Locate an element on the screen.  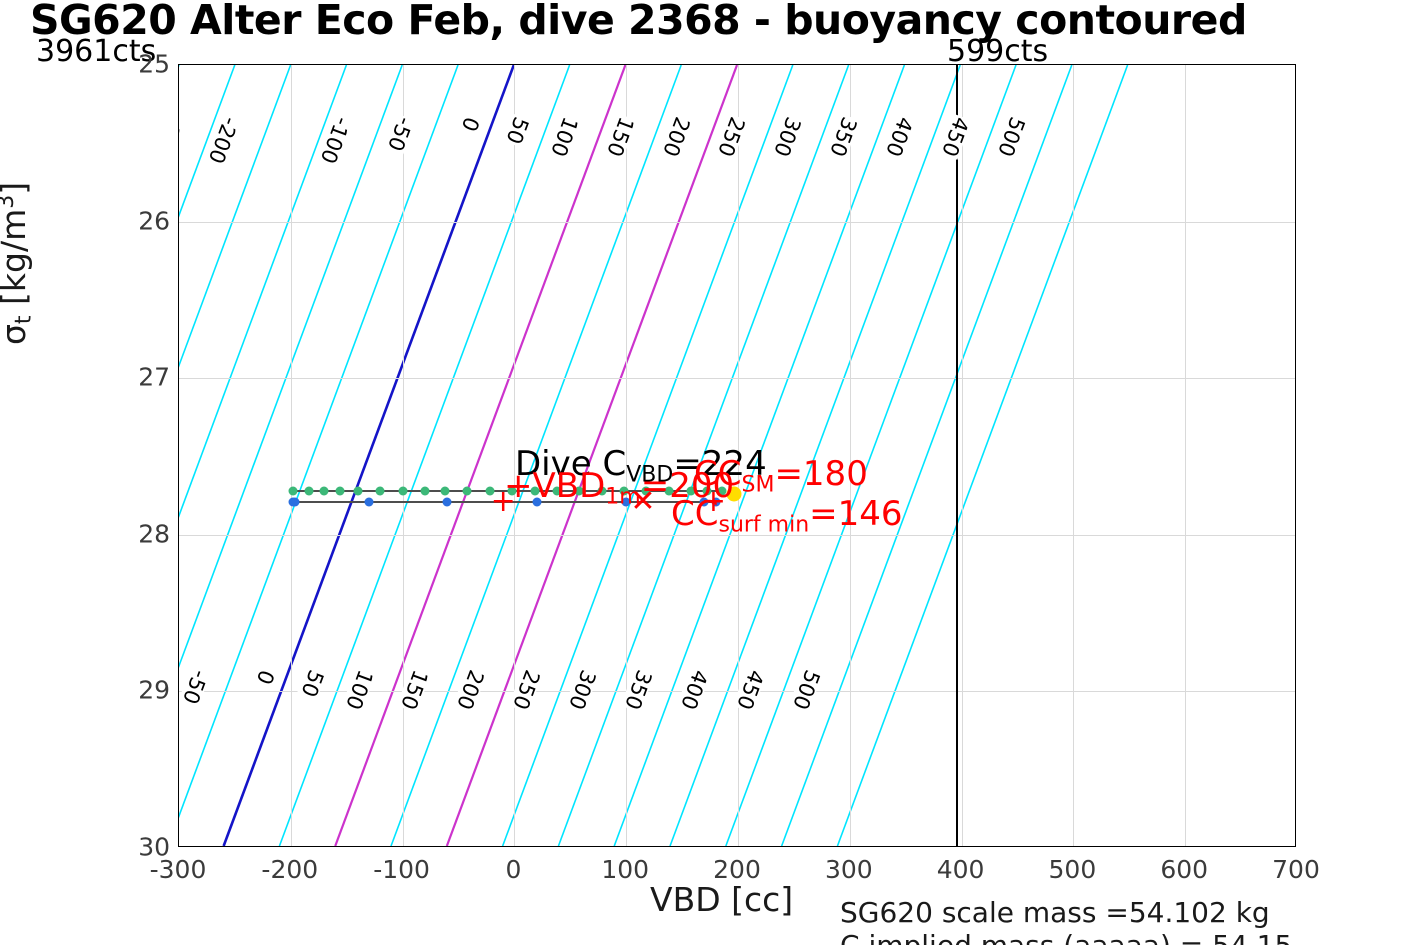
annotation-cc-sm: CCSM=180 is located at coordinates (781, 477).